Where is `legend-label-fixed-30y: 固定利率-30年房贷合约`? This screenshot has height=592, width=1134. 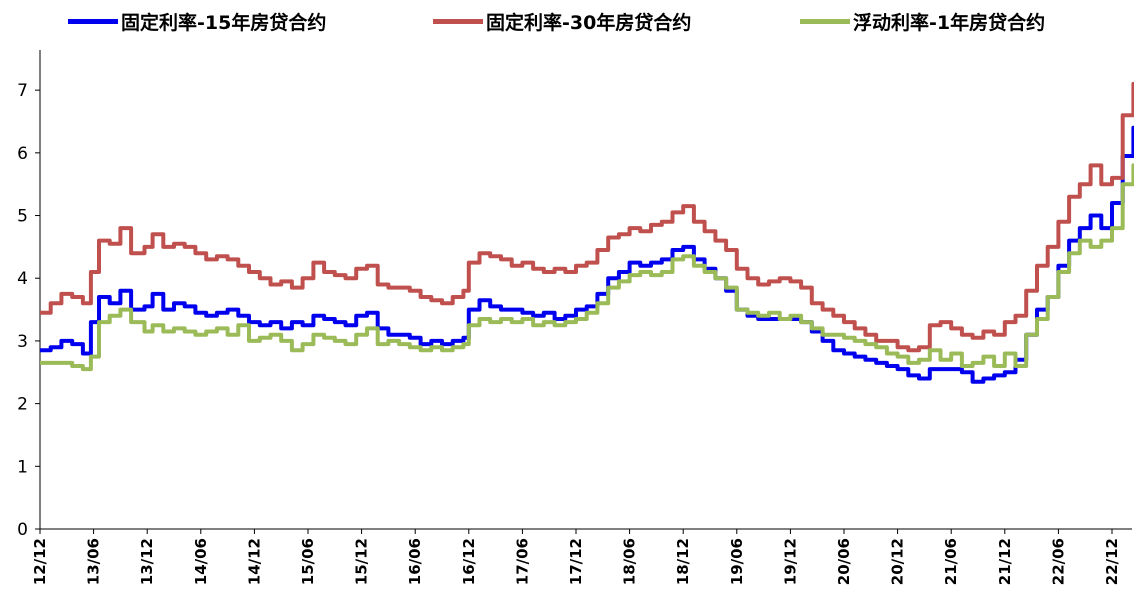 legend-label-fixed-30y: 固定利率-30年房贷合约 is located at coordinates (589, 23).